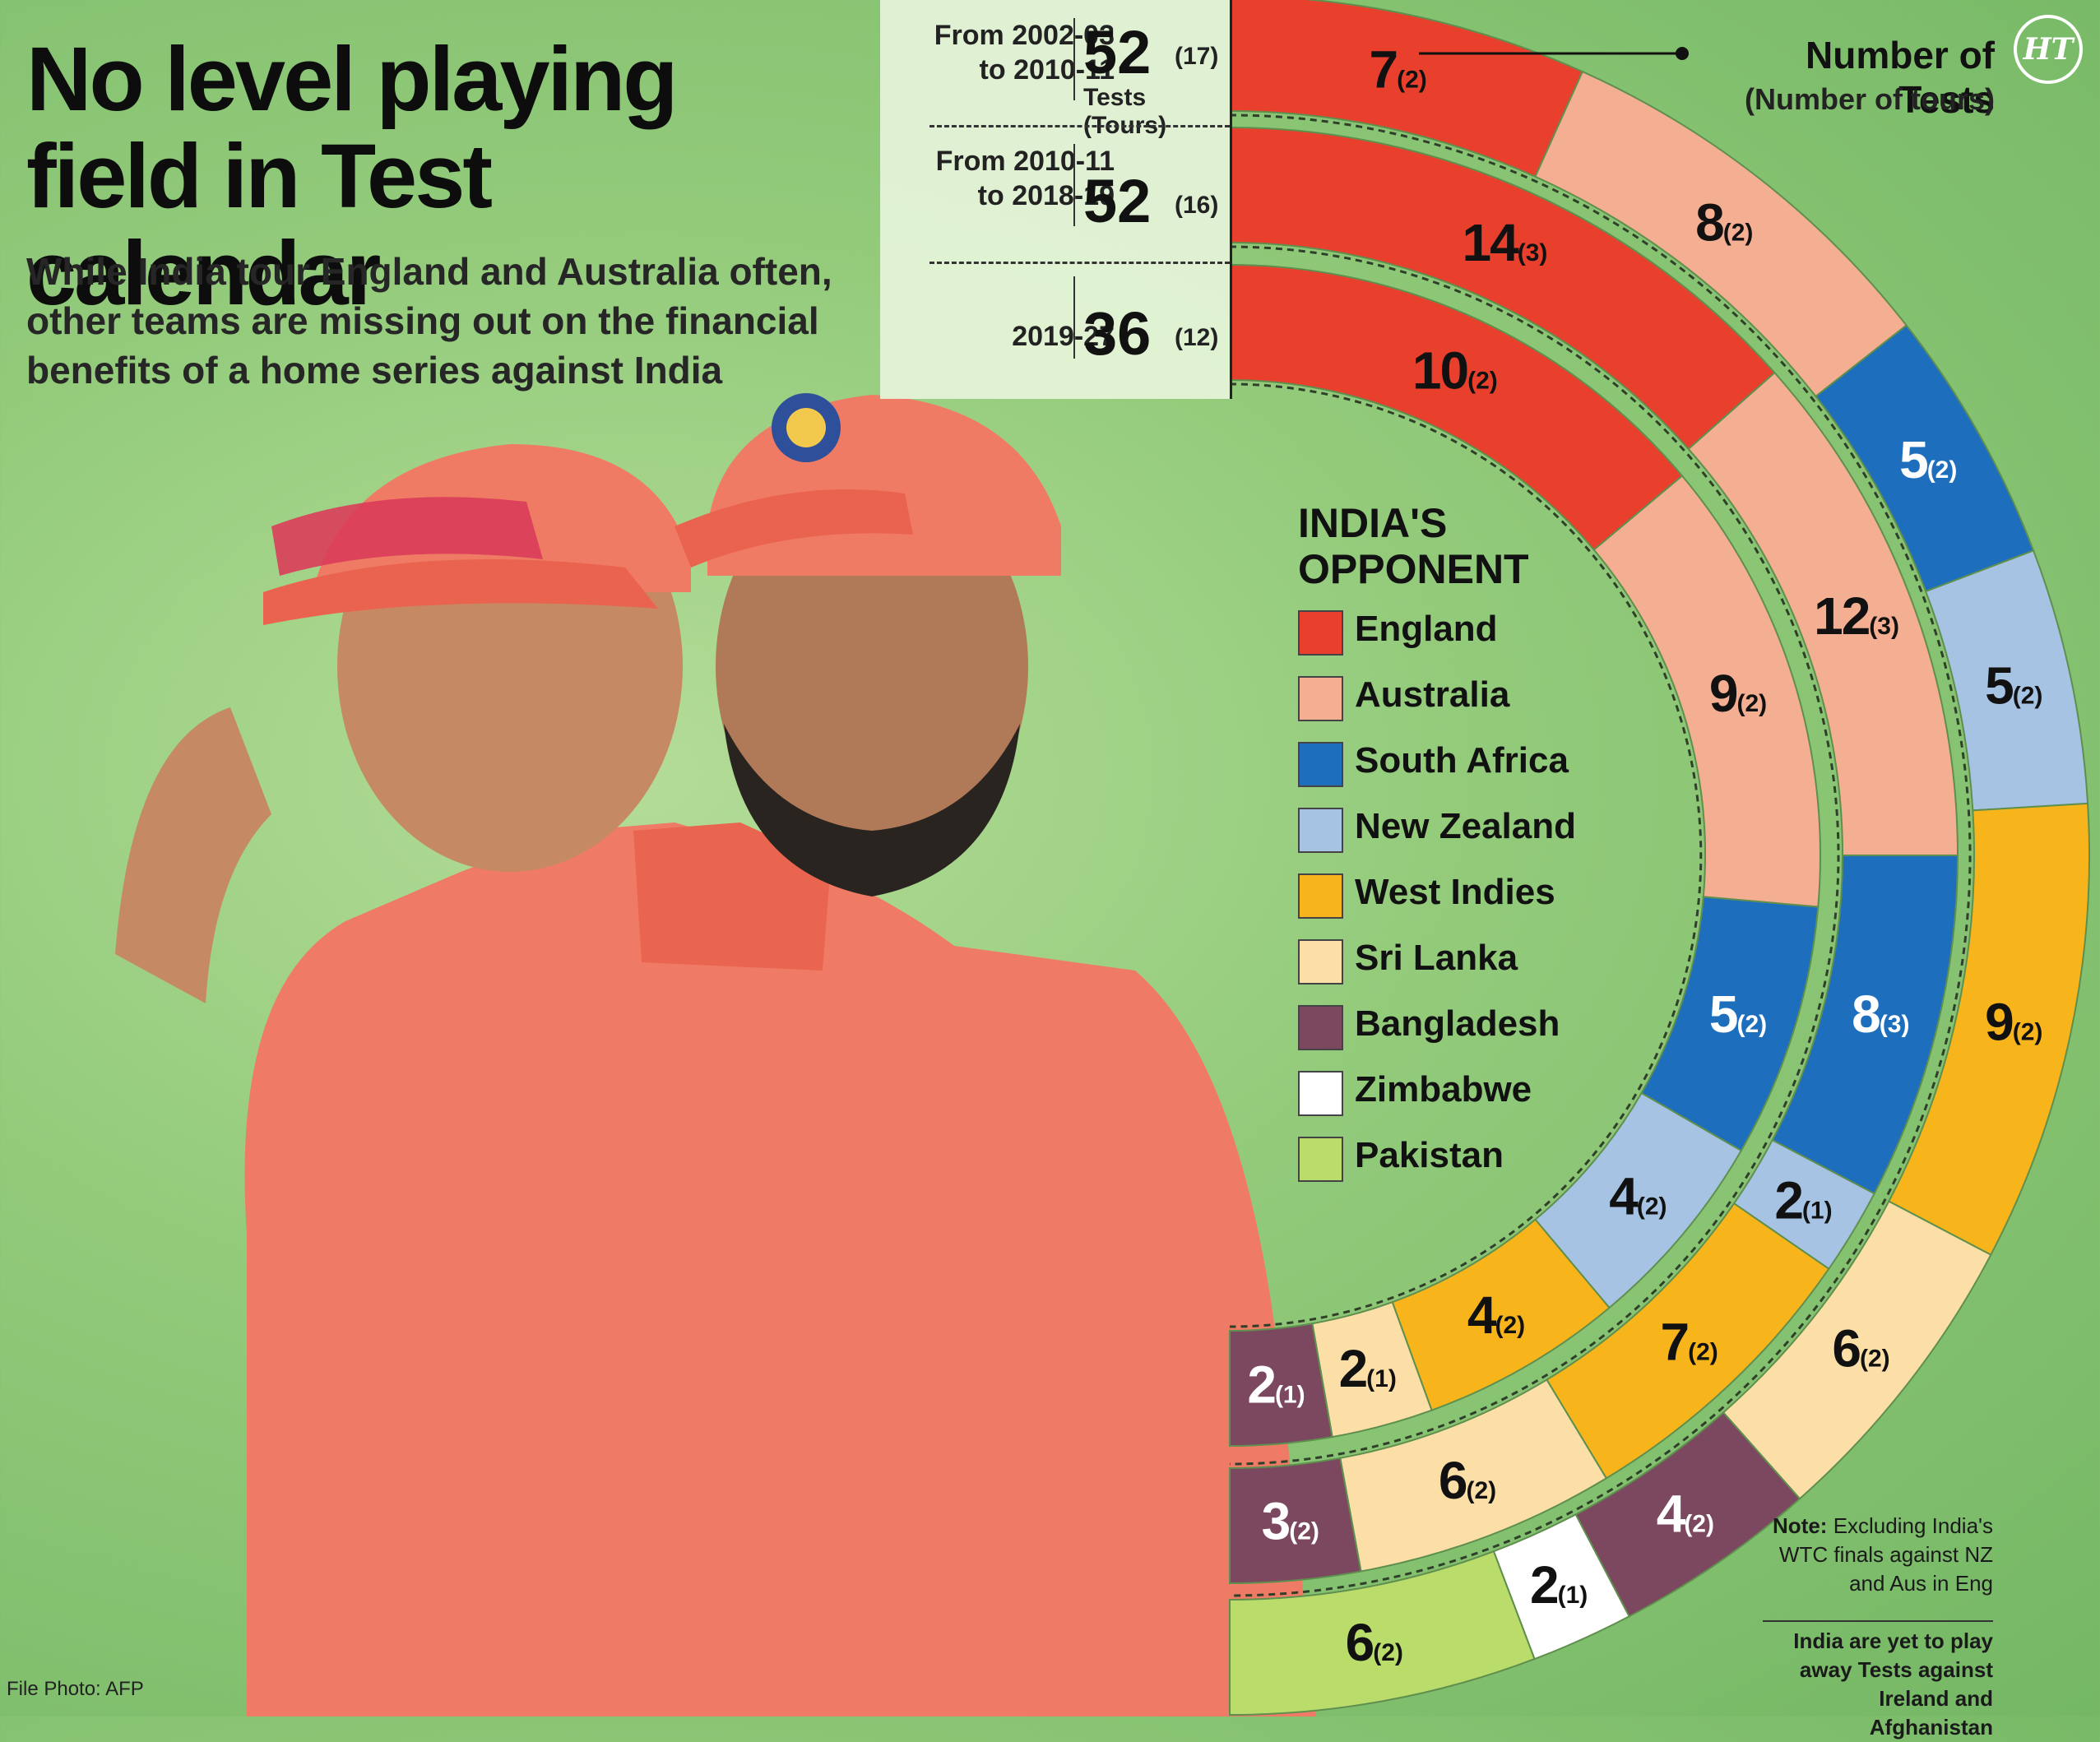 This screenshot has height=1742, width=2100. Describe the element at coordinates (1724, 222) in the screenshot. I see `segment-label: 8(2)` at that location.